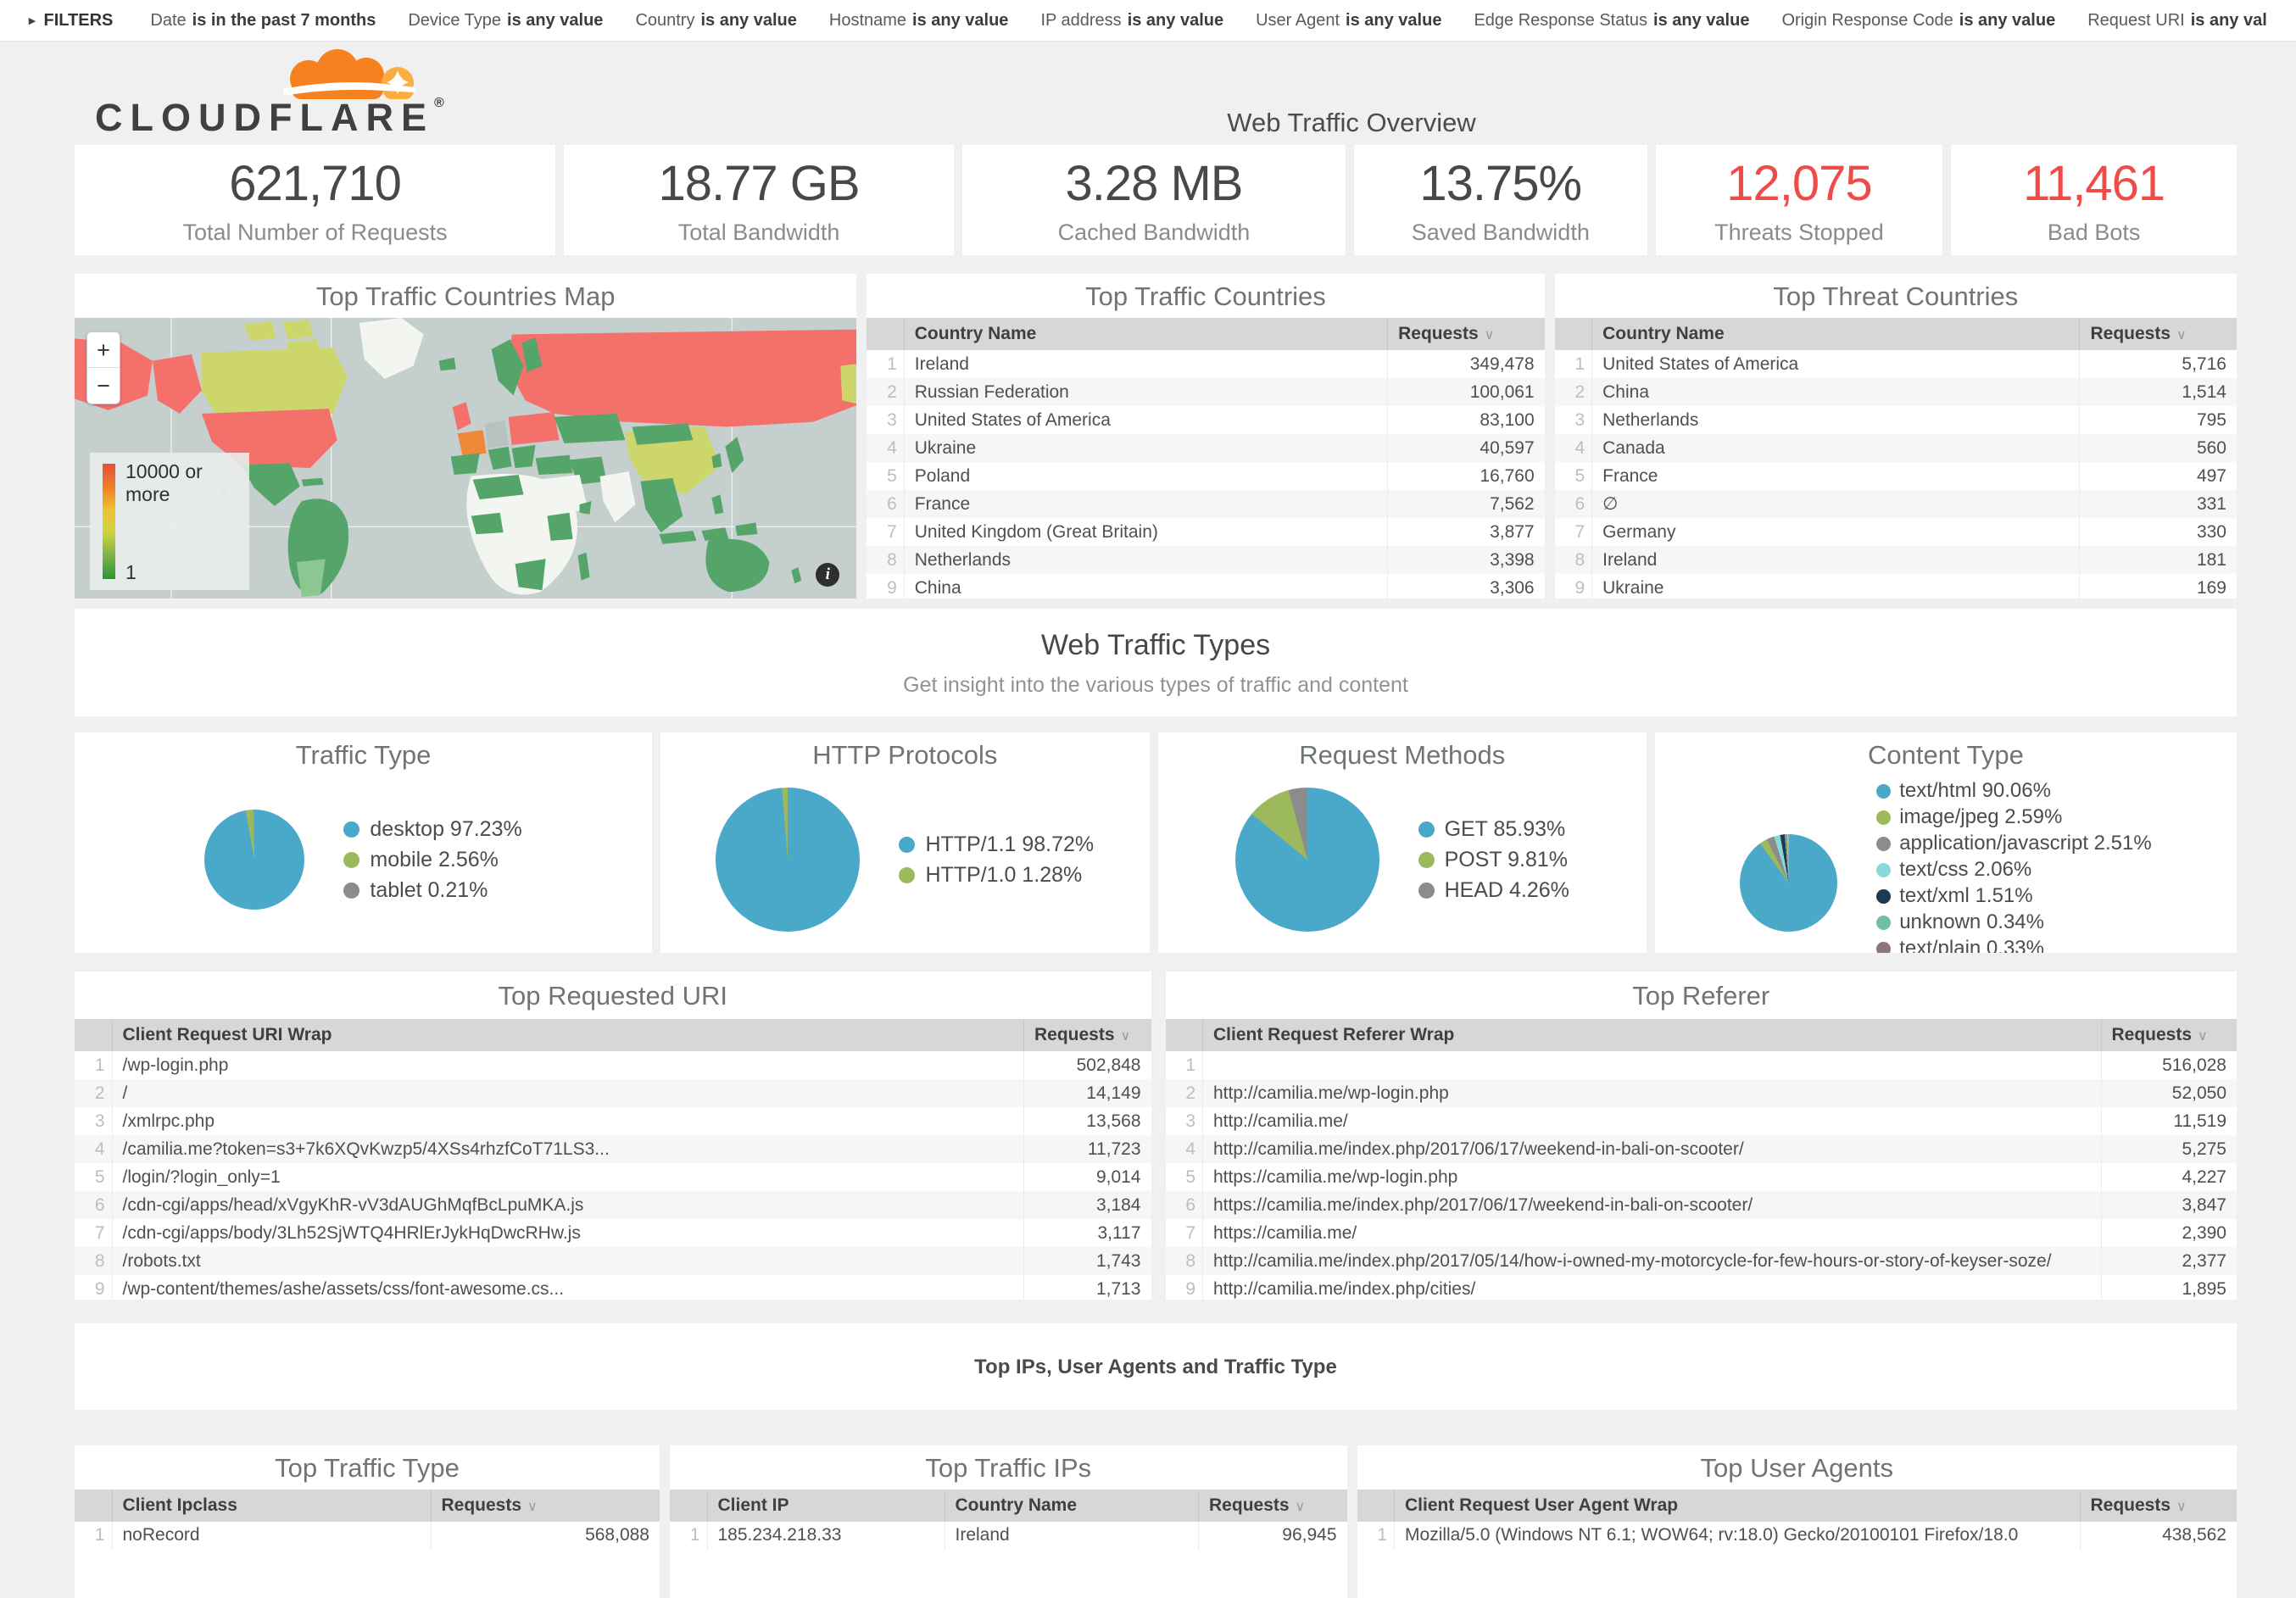 The image size is (2296, 1598). I want to click on table-row: 9 Ukraine 169, so click(1896, 587).